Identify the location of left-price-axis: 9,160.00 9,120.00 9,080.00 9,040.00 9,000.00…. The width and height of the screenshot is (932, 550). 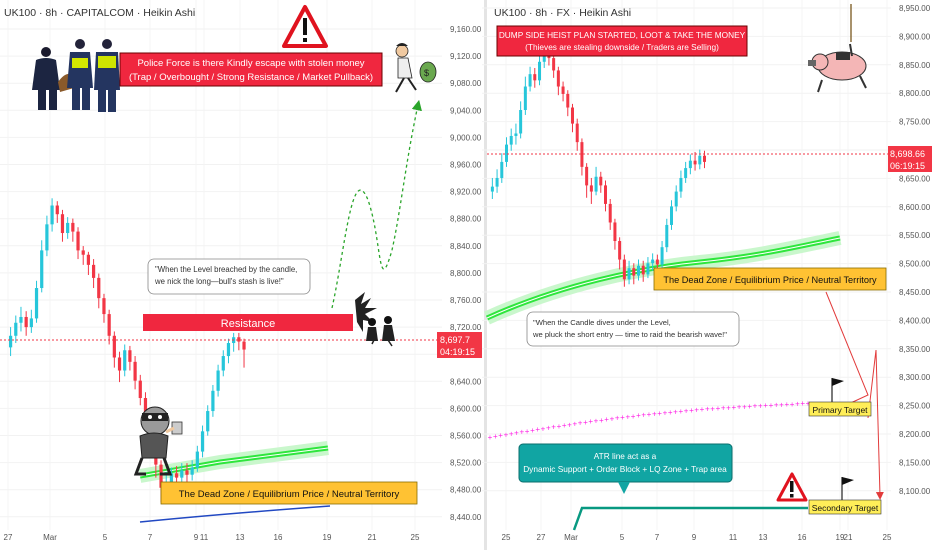
(466, 273).